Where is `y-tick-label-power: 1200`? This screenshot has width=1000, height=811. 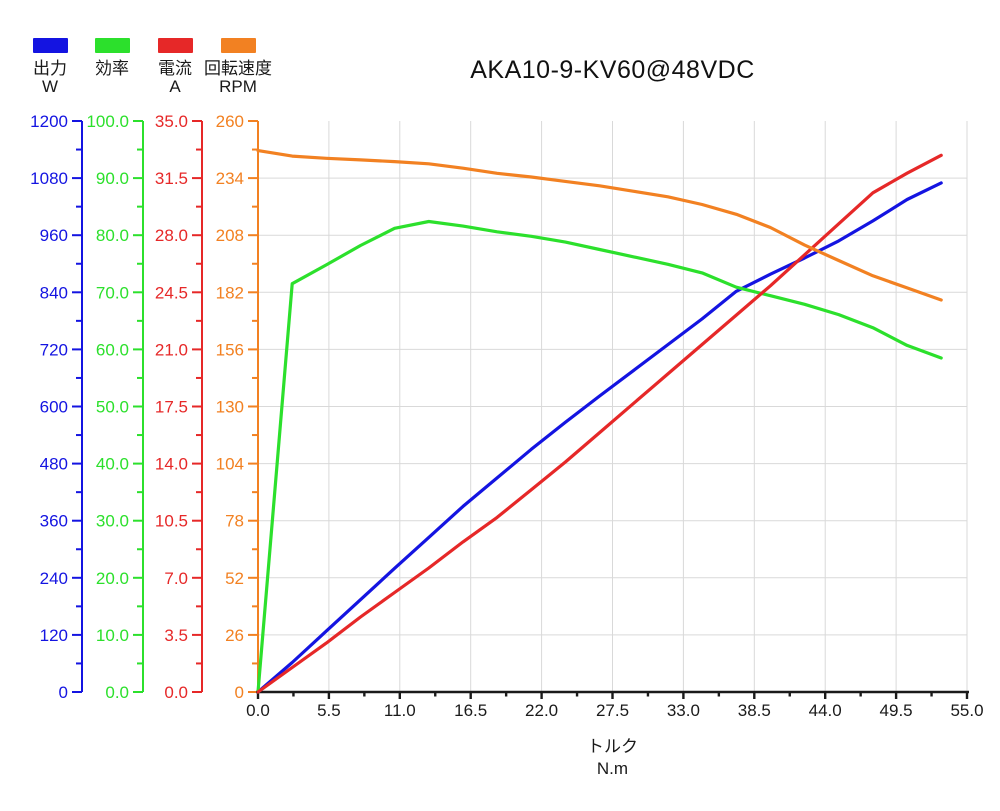
y-tick-label-power: 1200 is located at coordinates (49, 121).